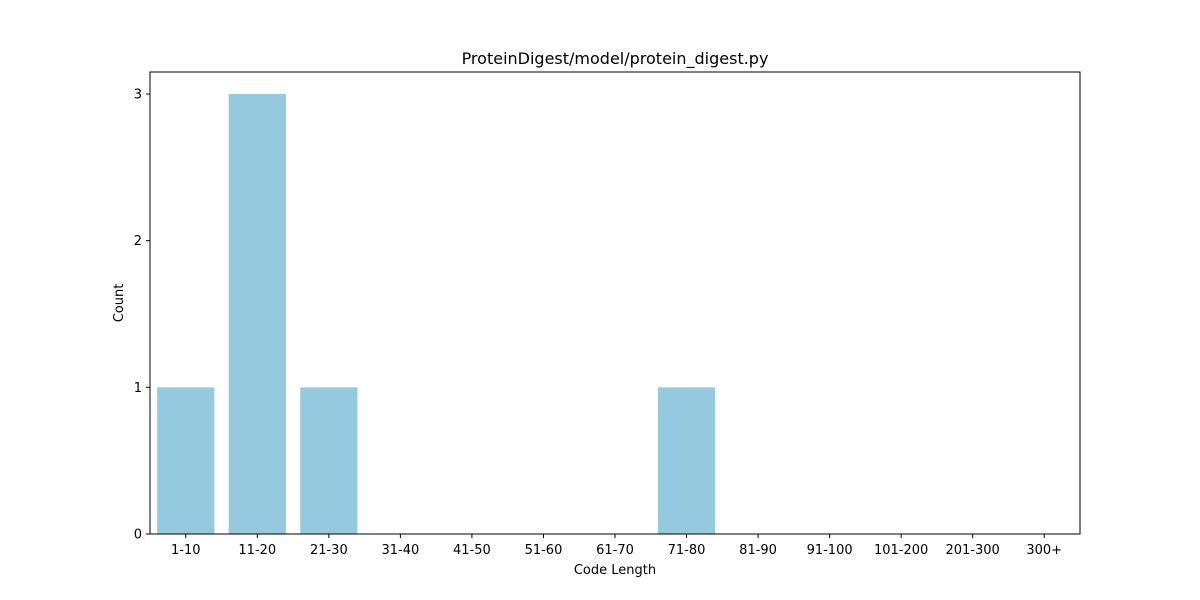 The height and width of the screenshot is (600, 1200). I want to click on x-tick-label: 91-100, so click(830, 550).